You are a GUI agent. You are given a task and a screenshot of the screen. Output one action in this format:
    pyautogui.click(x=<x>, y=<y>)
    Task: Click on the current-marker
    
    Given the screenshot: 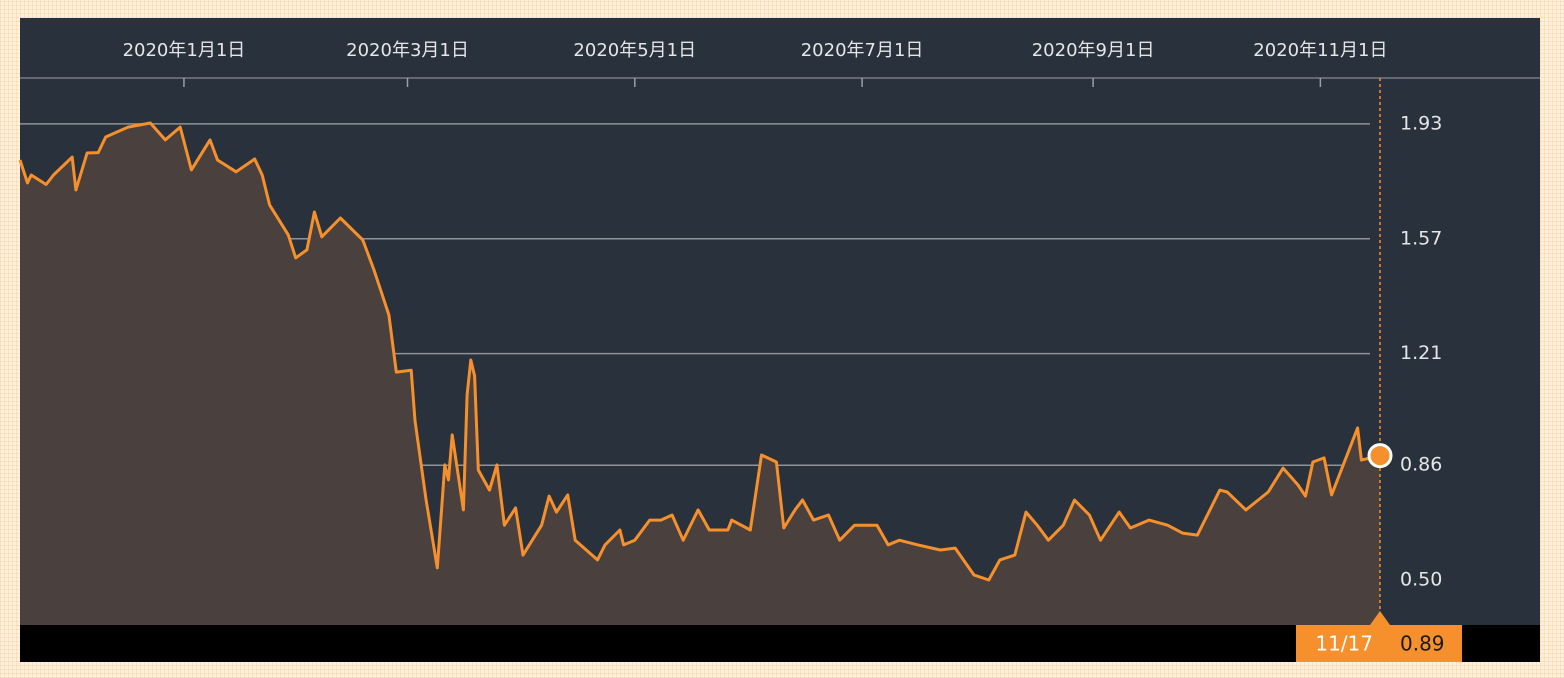 What is the action you would take?
    pyautogui.click(x=1380, y=456)
    